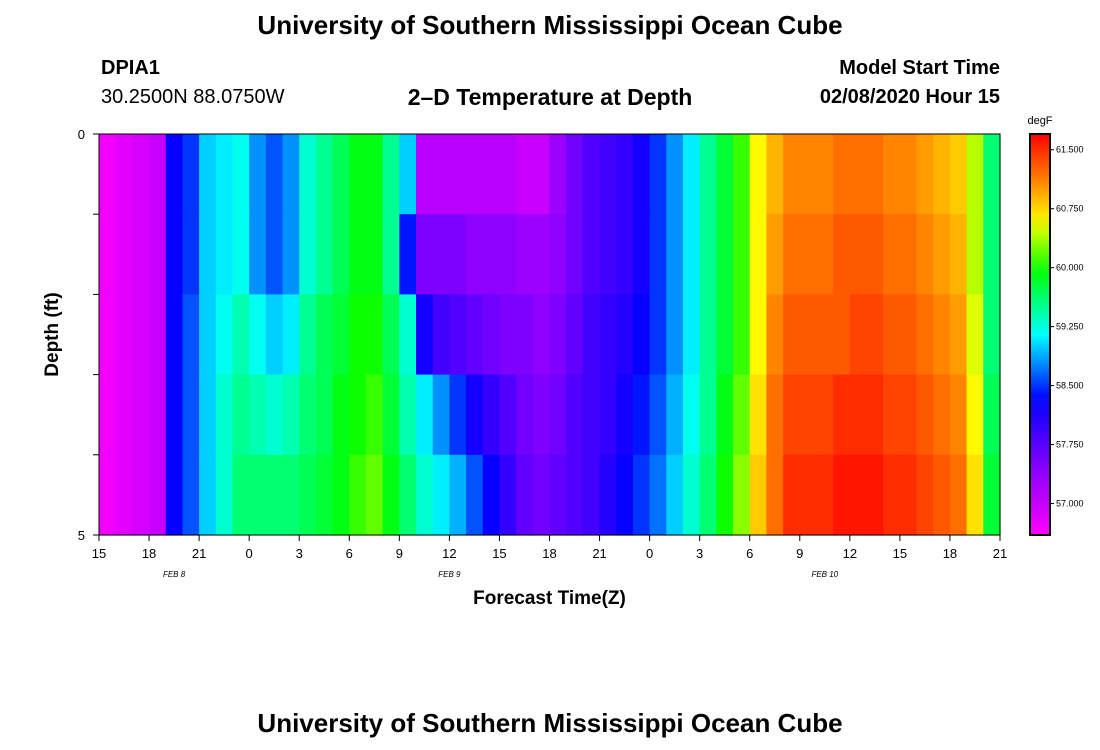 This screenshot has width=1100, height=750. Describe the element at coordinates (649, 553) in the screenshot. I see `x-tick-label: 0` at that location.